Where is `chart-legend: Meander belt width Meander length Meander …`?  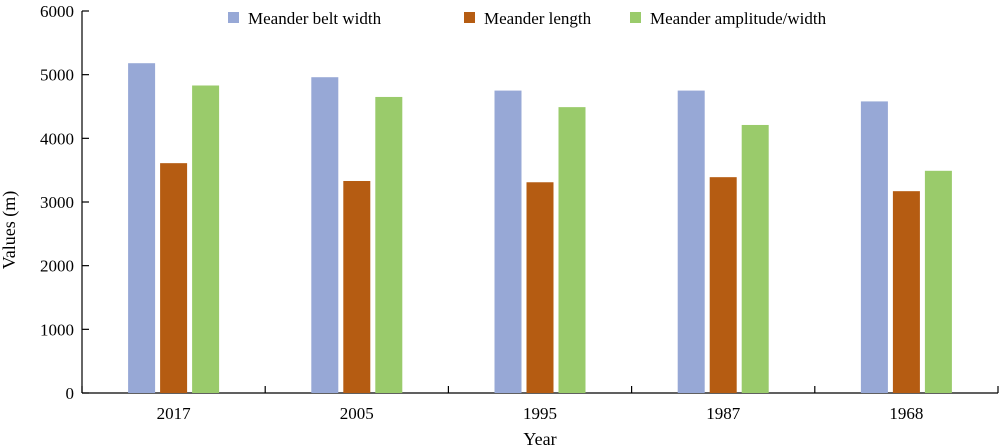 chart-legend: Meander belt width Meander length Meander … is located at coordinates (527, 18).